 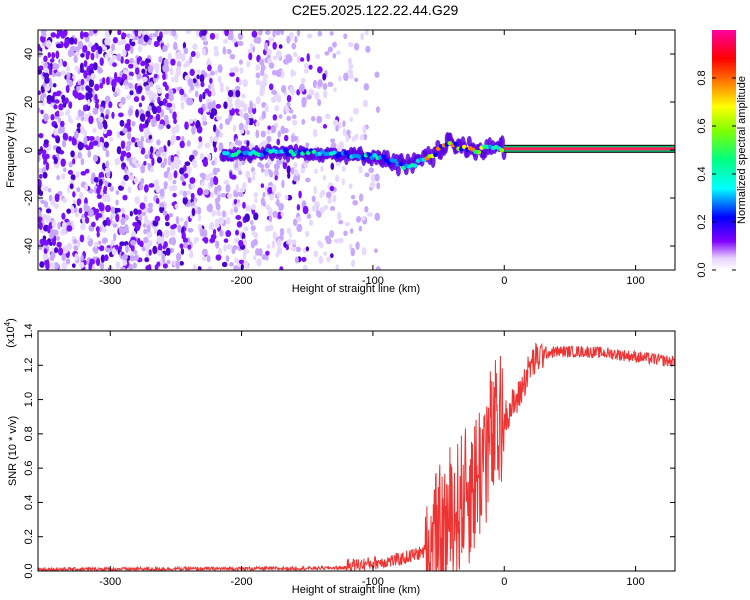 I want to click on colorbar-ticks: 0.0 0.2 0.4 0.6 0.8, so click(x=716, y=174).